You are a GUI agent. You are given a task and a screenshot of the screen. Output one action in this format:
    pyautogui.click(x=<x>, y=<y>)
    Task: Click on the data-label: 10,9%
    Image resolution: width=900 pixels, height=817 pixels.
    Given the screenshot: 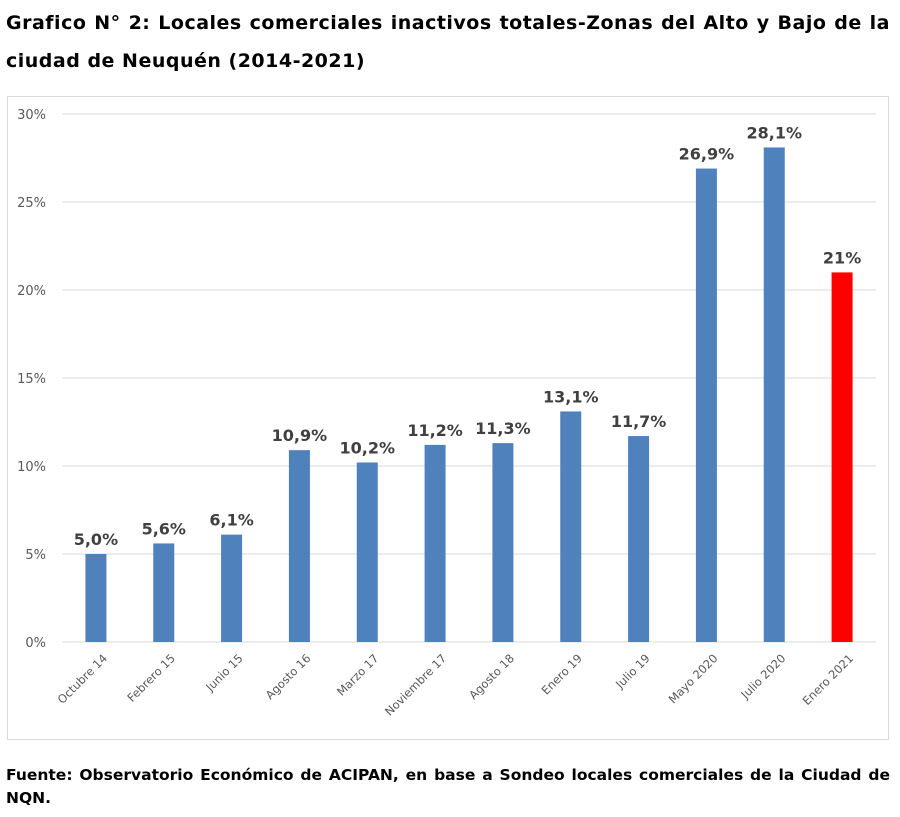 What is the action you would take?
    pyautogui.click(x=300, y=435)
    